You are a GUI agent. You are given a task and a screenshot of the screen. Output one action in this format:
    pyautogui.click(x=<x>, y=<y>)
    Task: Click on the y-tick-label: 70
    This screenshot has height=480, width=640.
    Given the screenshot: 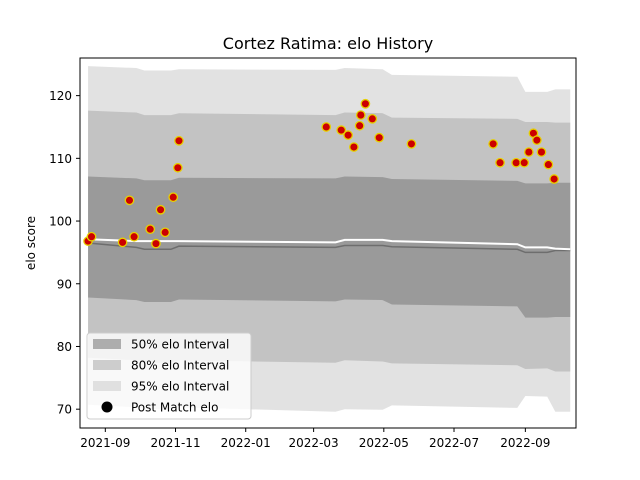 What is the action you would take?
    pyautogui.click(x=64, y=410)
    